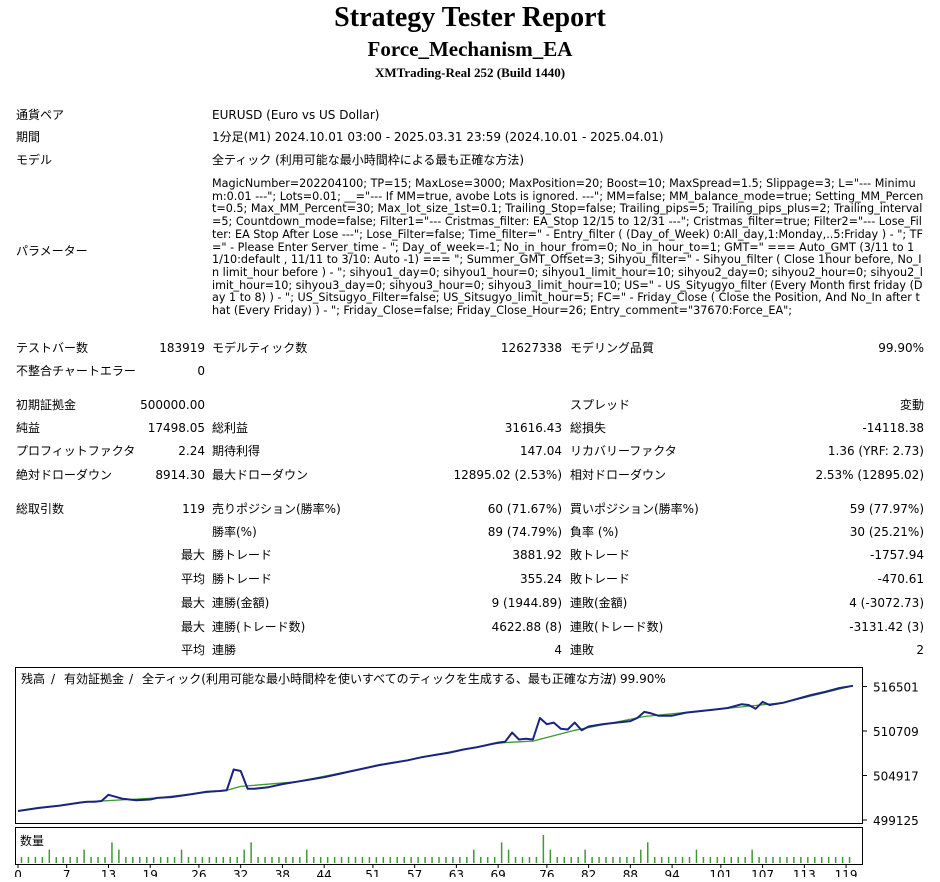 The height and width of the screenshot is (882, 940). What do you see at coordinates (900, 579) in the screenshot?
I see `avg-loss-value: -470.61` at bounding box center [900, 579].